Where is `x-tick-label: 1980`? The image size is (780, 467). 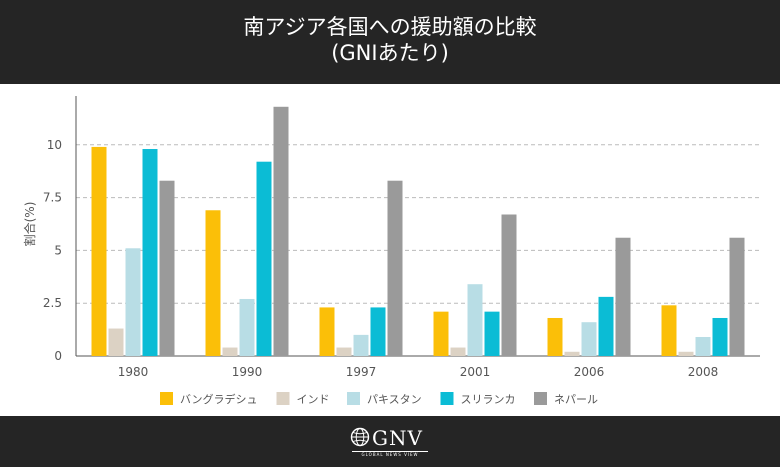
x-tick-label: 1980 is located at coordinates (133, 372).